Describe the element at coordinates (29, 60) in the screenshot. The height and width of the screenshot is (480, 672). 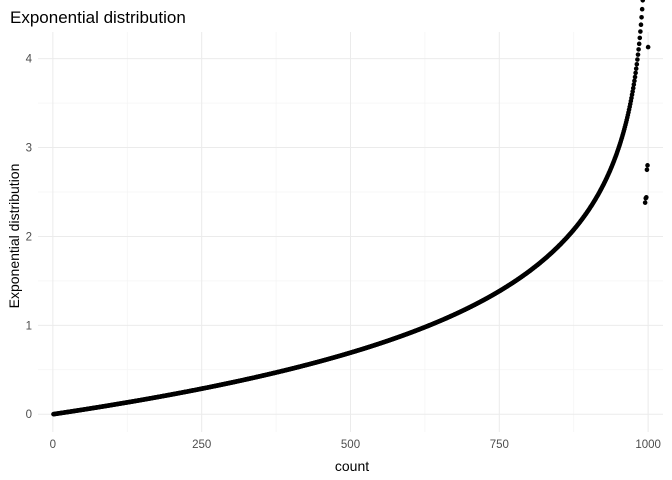
I see `y-tick-label: 4` at that location.